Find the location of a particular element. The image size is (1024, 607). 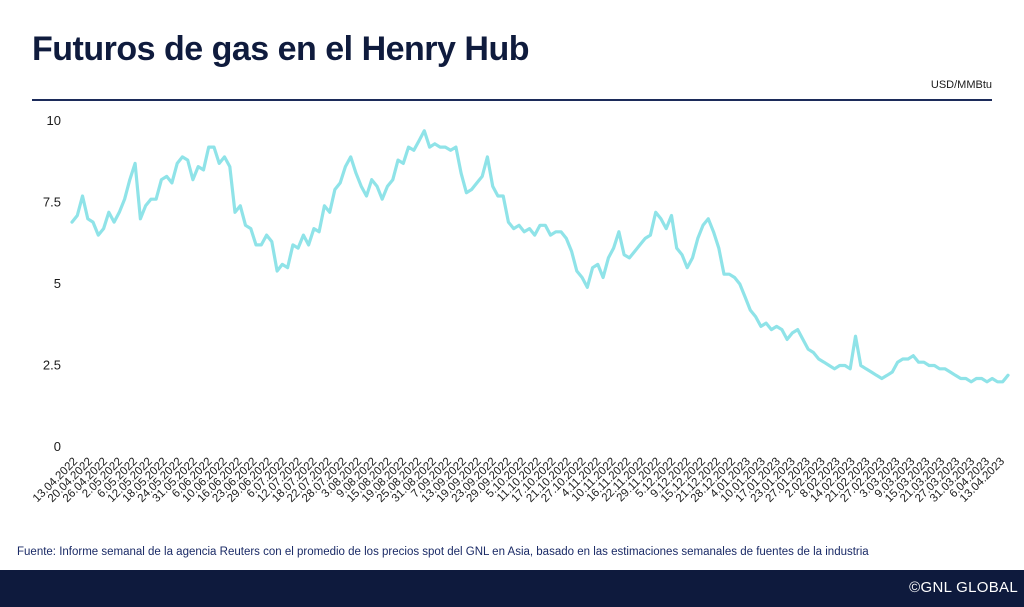

y-axis-ticks: 0 2.5 5 7.5 10 is located at coordinates (52, 283).